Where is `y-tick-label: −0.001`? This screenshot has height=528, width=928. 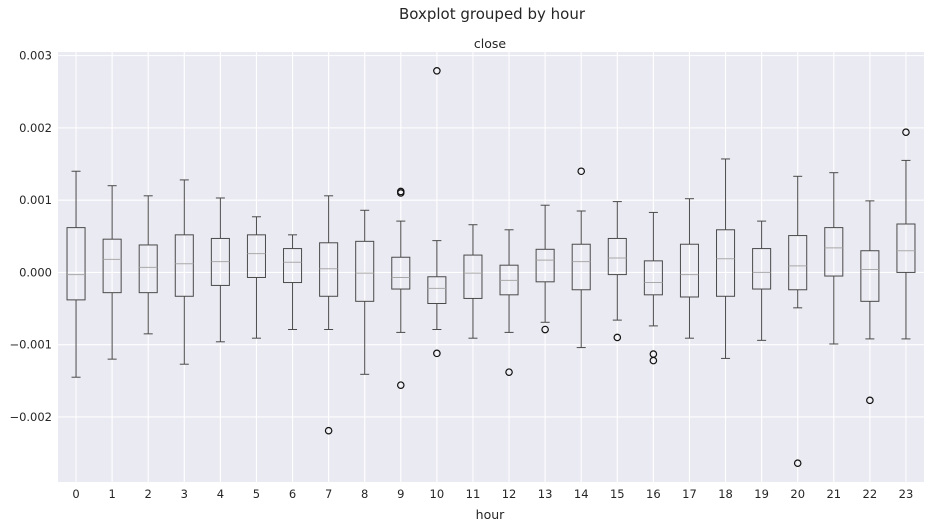
y-tick-label: −0.001 is located at coordinates (30, 345).